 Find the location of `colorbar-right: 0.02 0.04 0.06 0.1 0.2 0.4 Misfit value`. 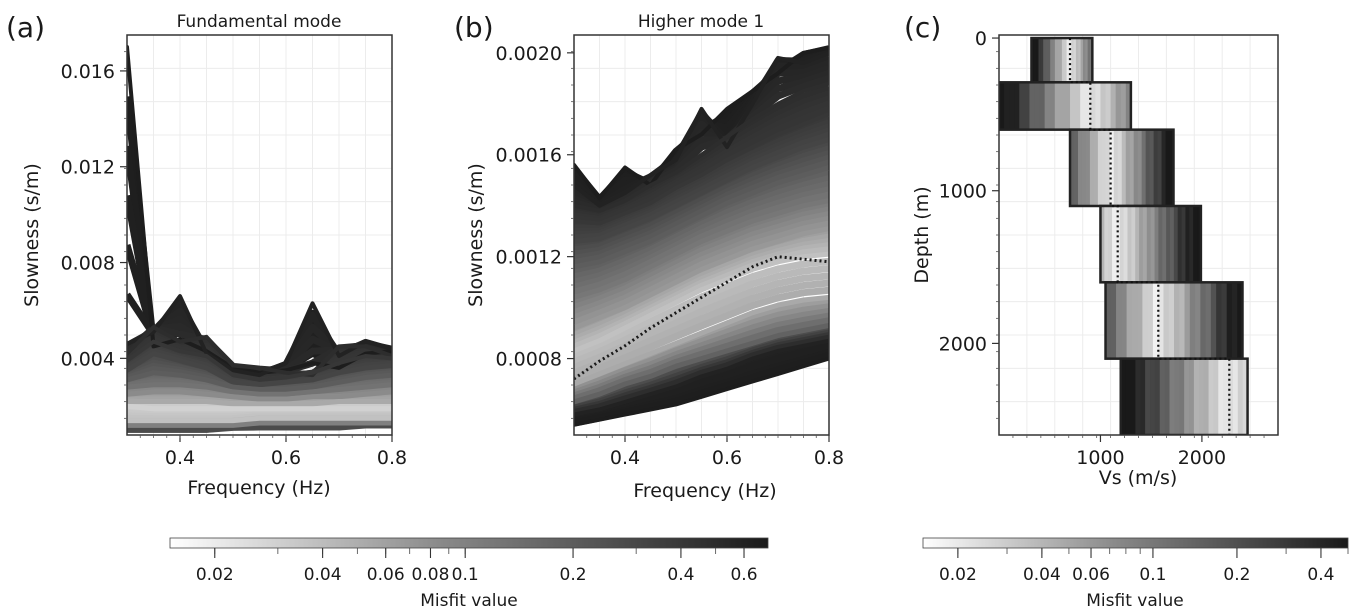

colorbar-right: 0.02 0.04 0.06 0.1 0.2 0.4 Misfit value is located at coordinates (1135, 574).